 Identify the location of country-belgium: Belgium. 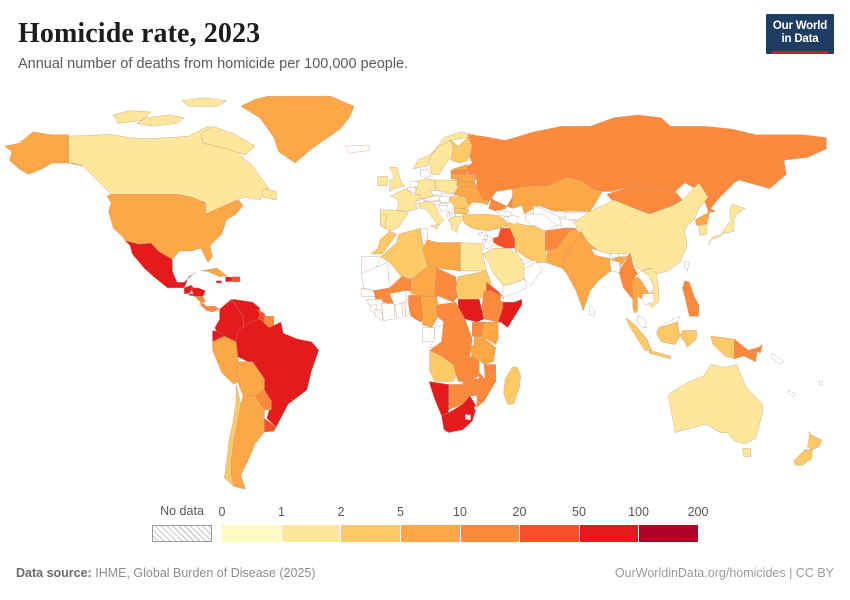
(411, 190).